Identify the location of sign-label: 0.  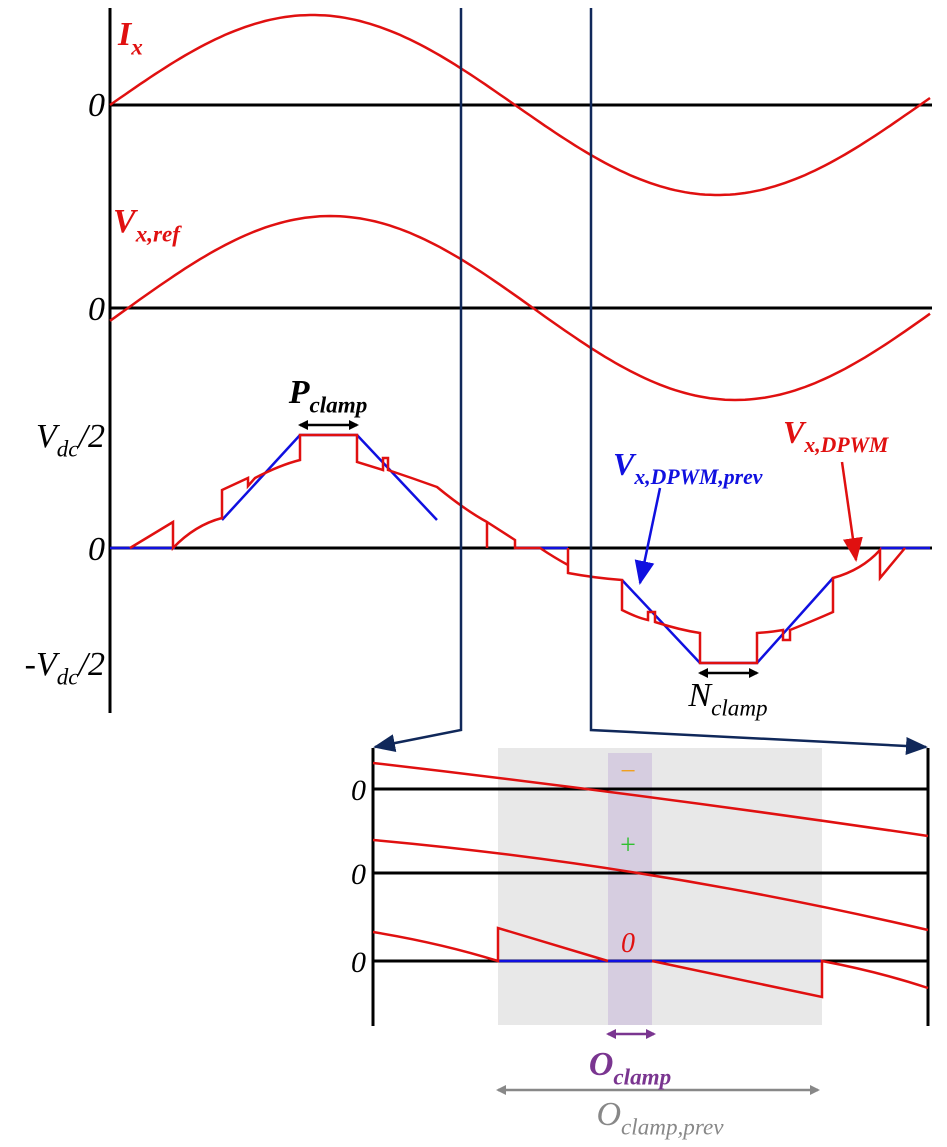
(628, 943).